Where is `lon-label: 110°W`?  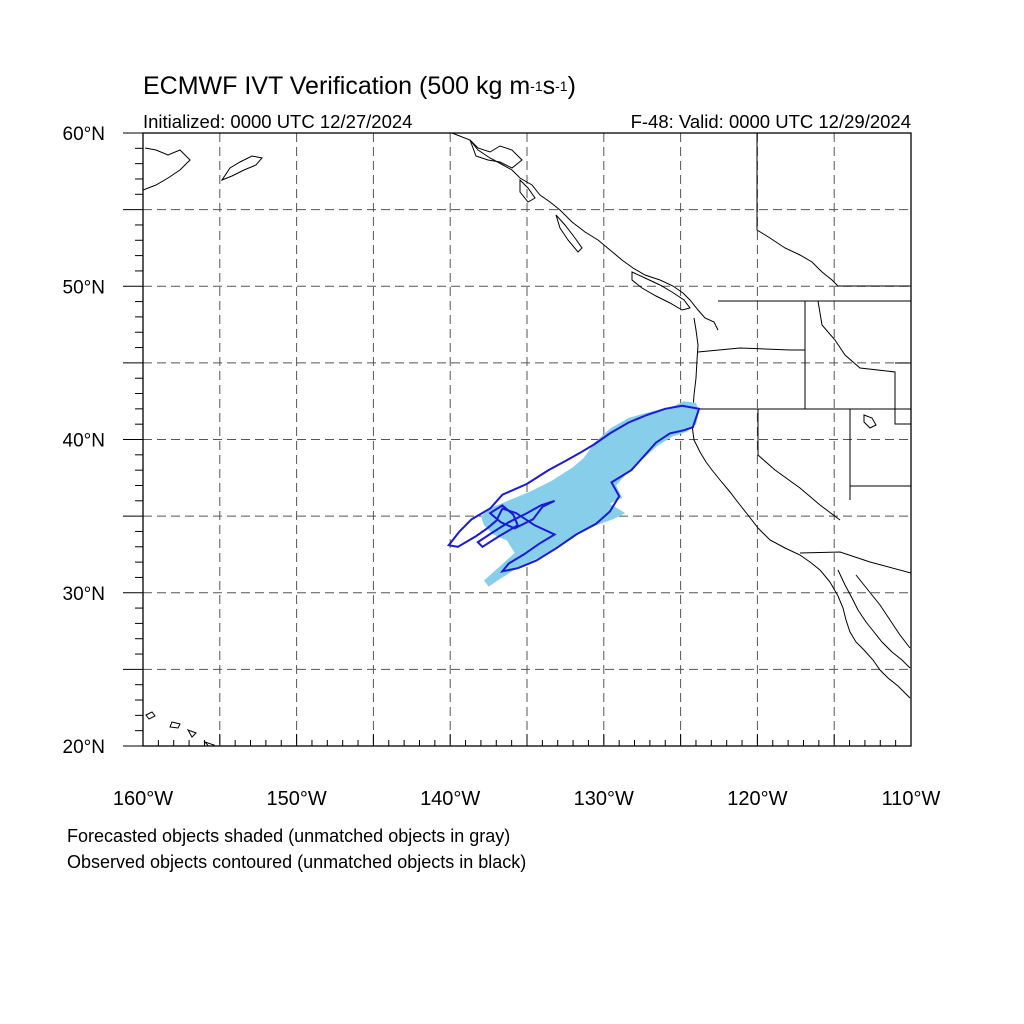 lon-label: 110°W is located at coordinates (911, 799).